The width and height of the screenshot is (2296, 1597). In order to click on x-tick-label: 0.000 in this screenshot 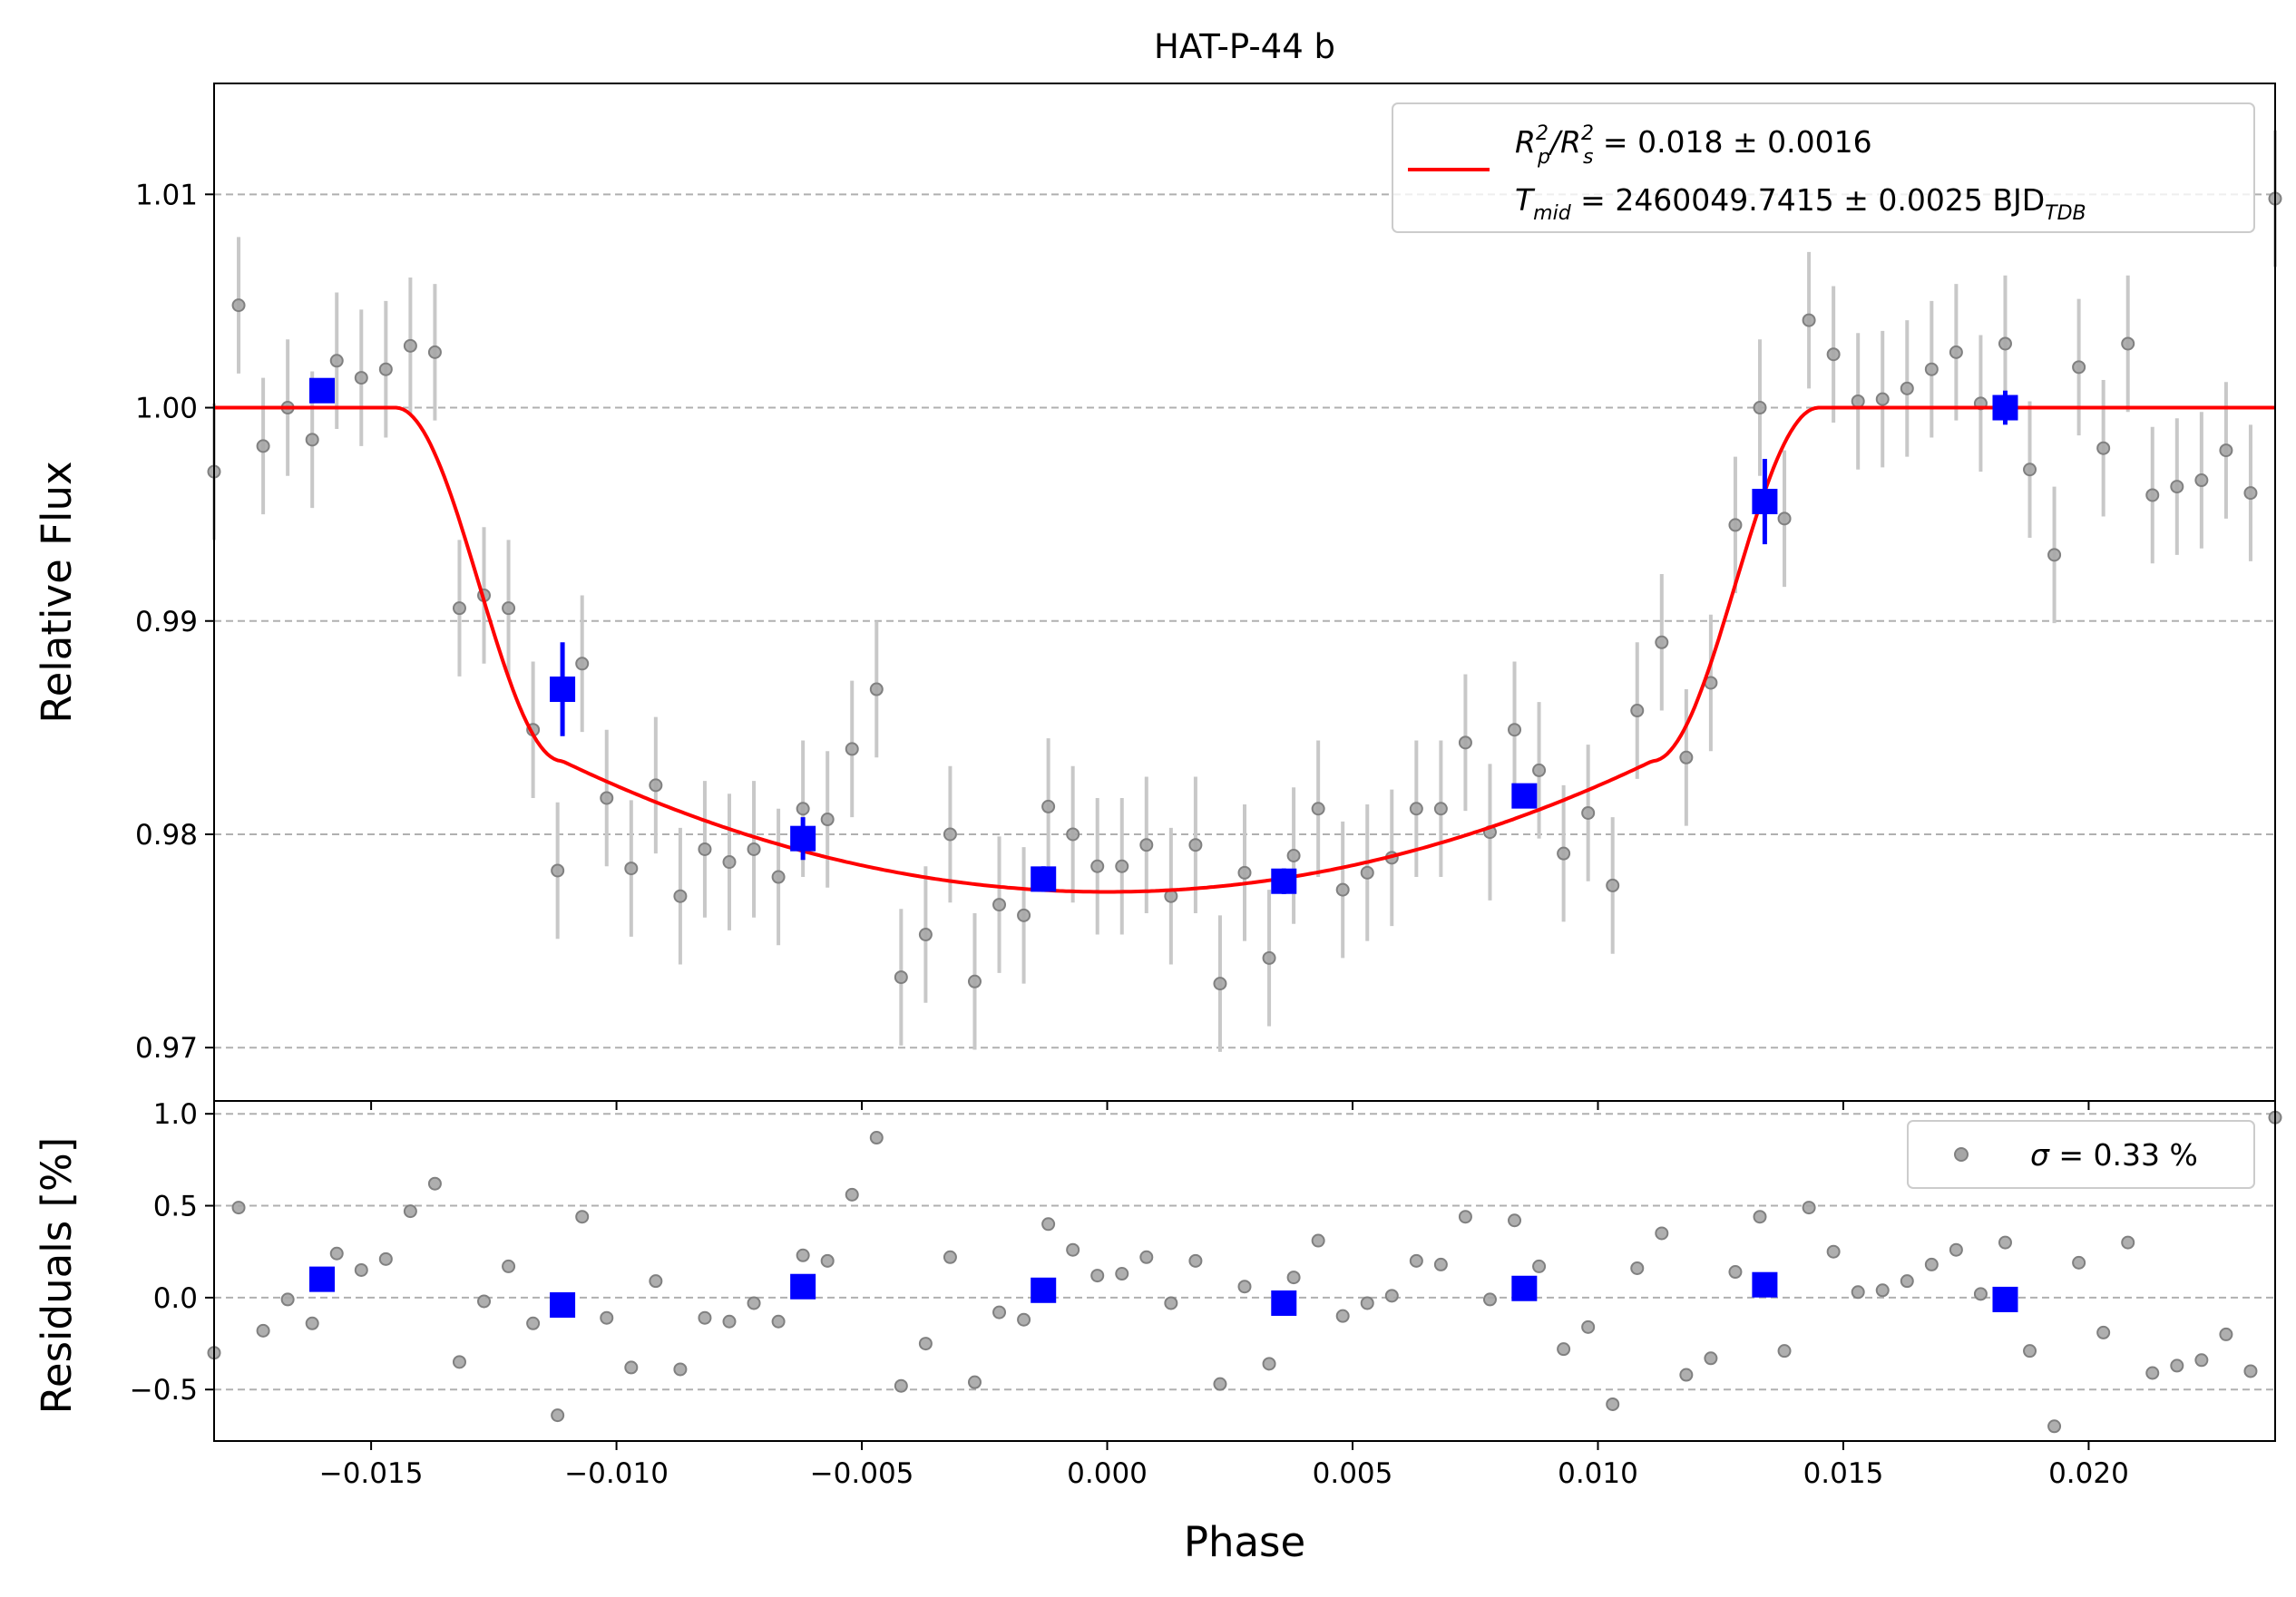, I will do `click(1108, 1473)`.